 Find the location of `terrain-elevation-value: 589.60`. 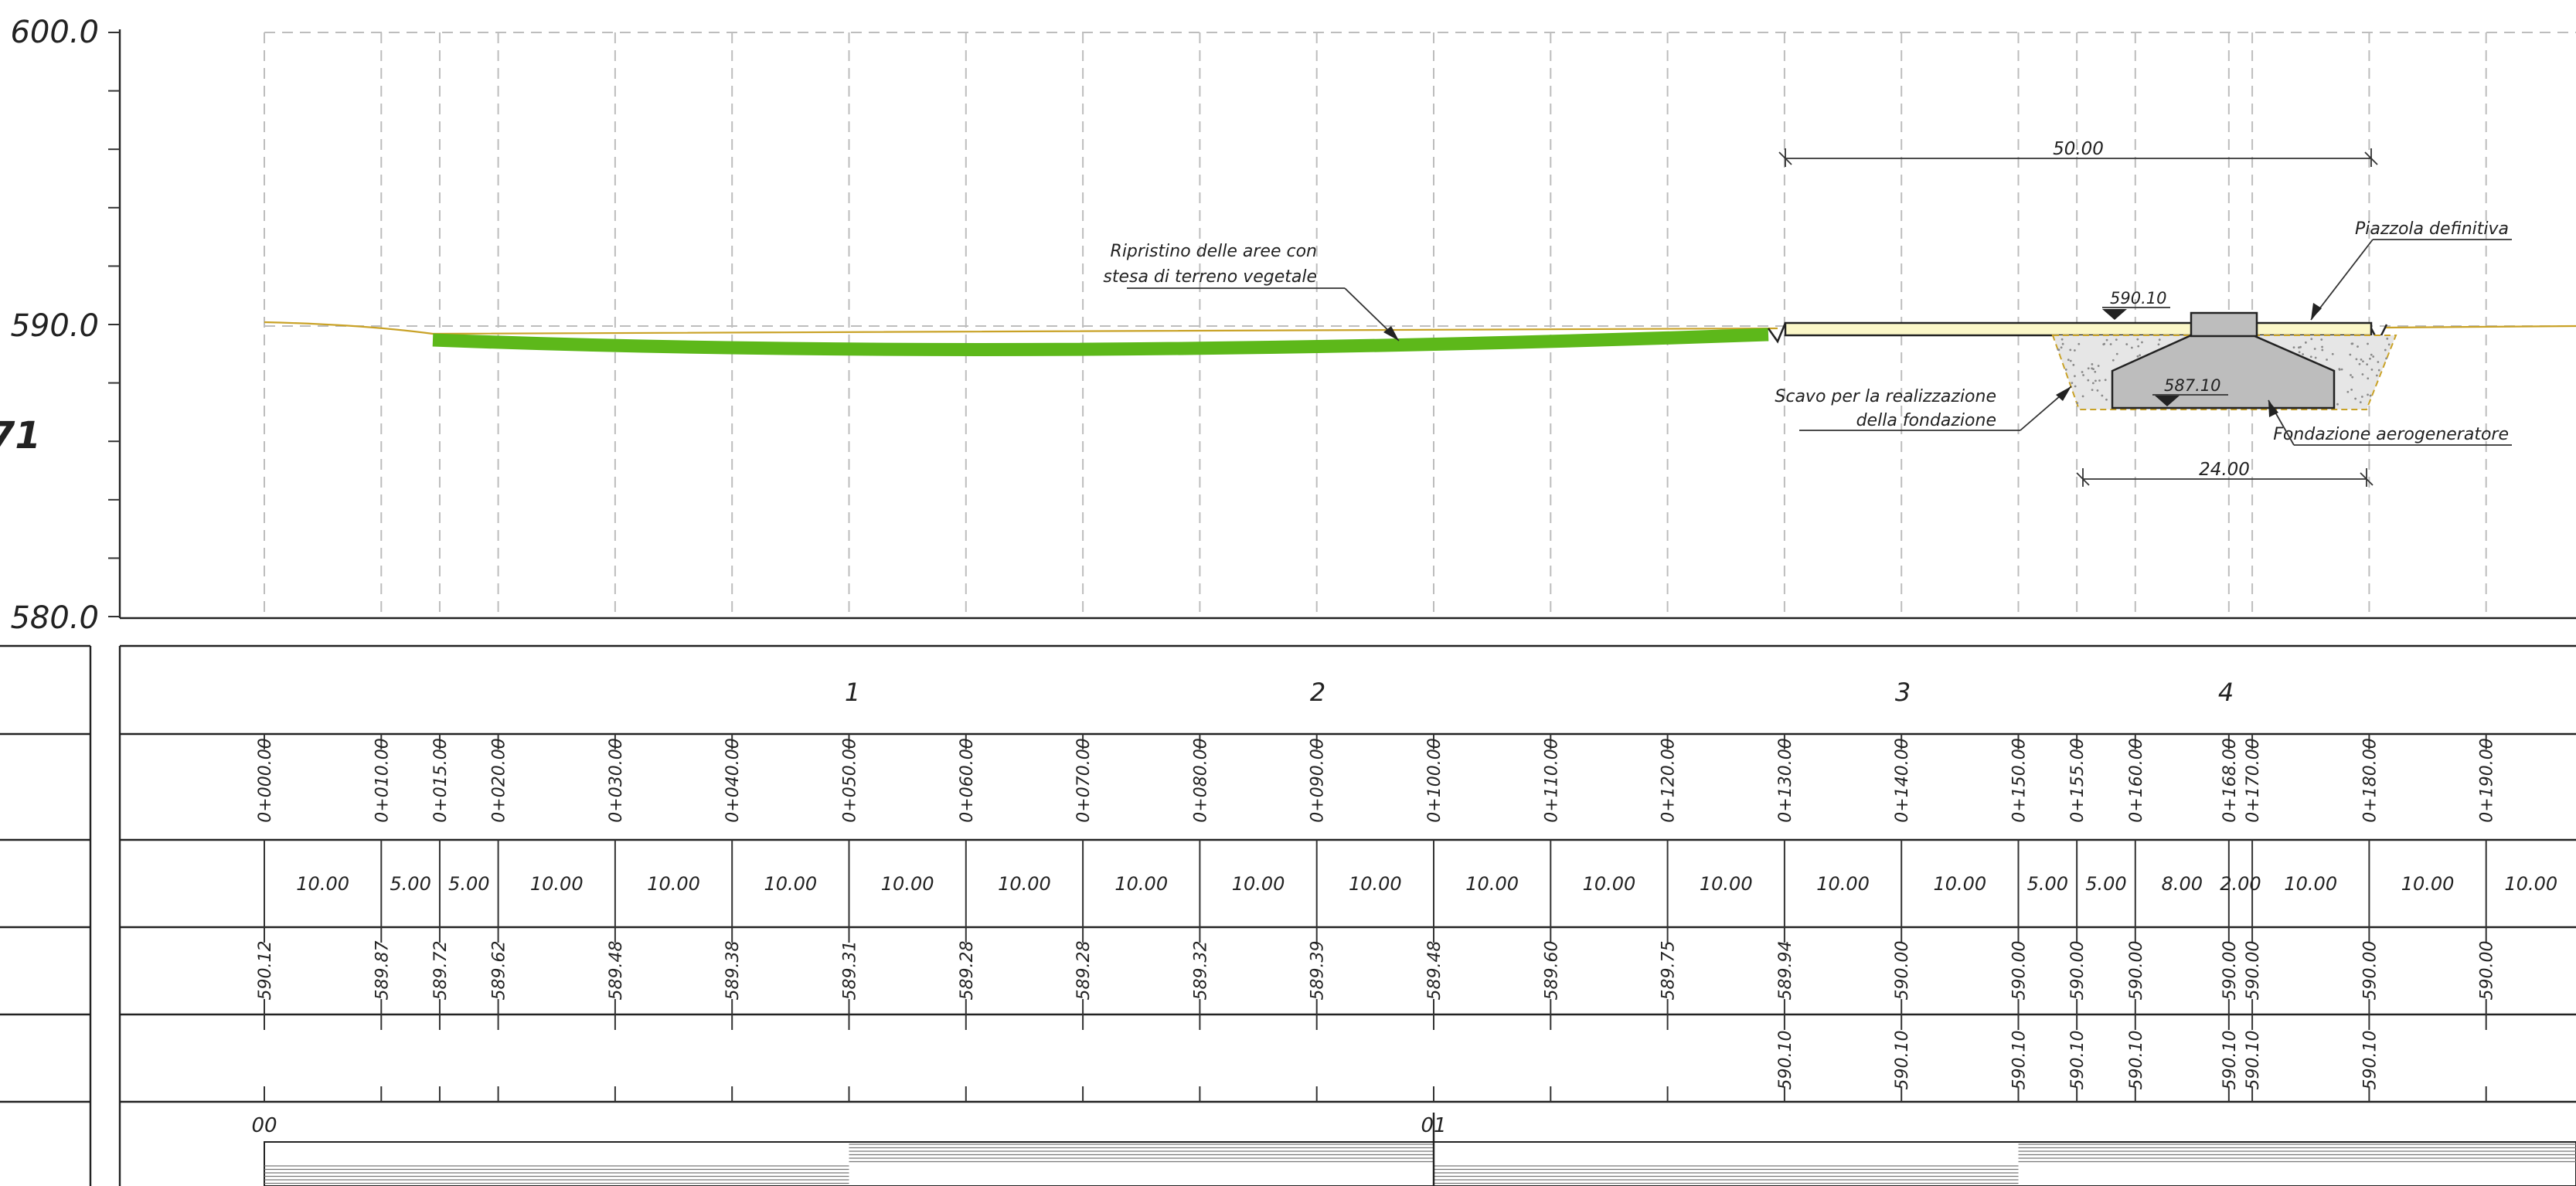

terrain-elevation-value: 589.60 is located at coordinates (1551, 971).